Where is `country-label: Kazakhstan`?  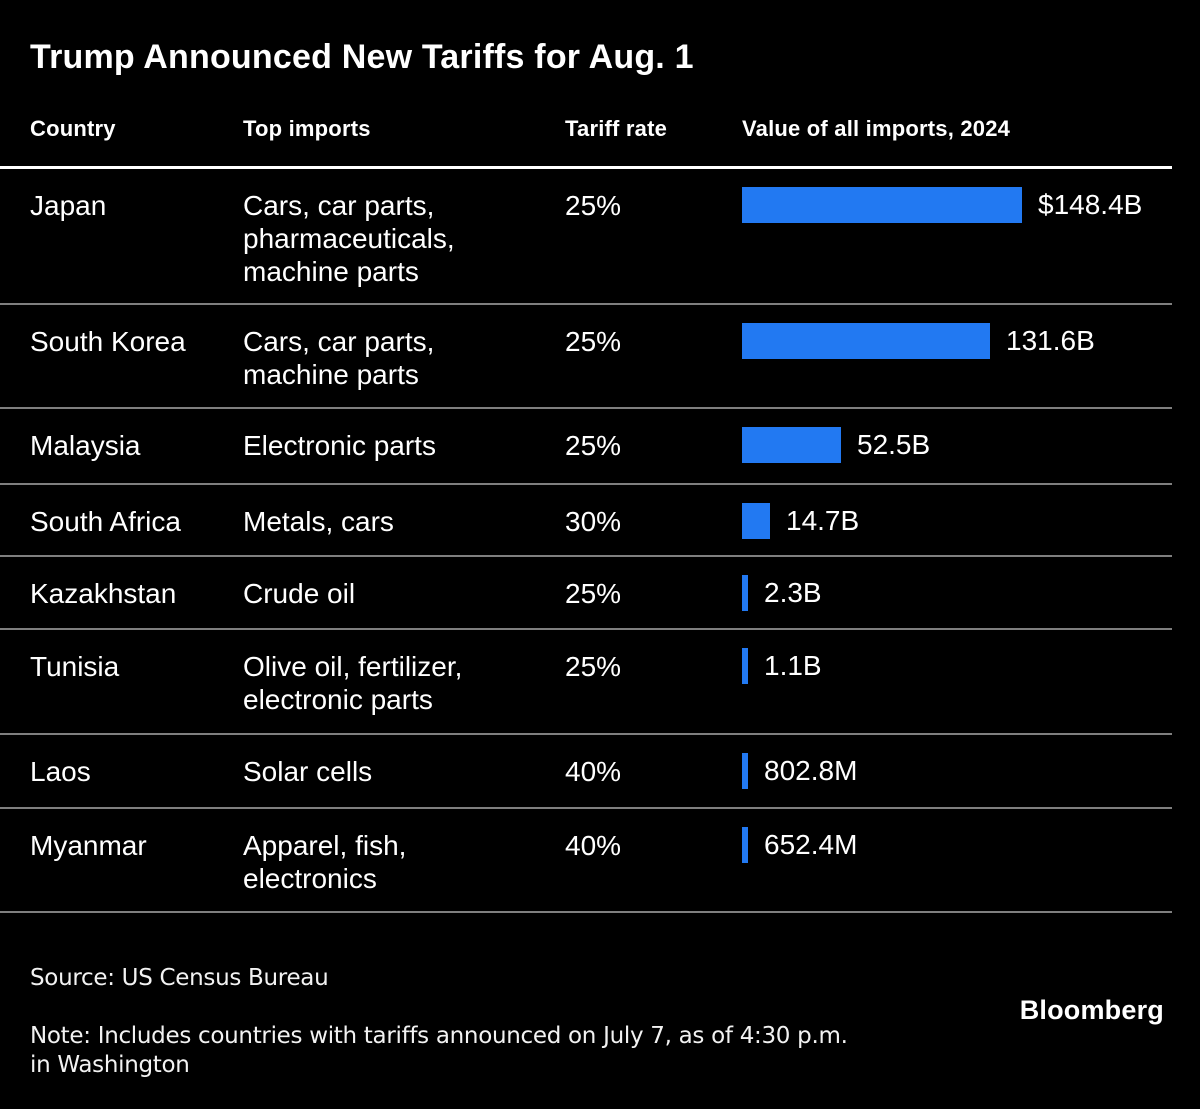
country-label: Kazakhstan is located at coordinates (103, 593).